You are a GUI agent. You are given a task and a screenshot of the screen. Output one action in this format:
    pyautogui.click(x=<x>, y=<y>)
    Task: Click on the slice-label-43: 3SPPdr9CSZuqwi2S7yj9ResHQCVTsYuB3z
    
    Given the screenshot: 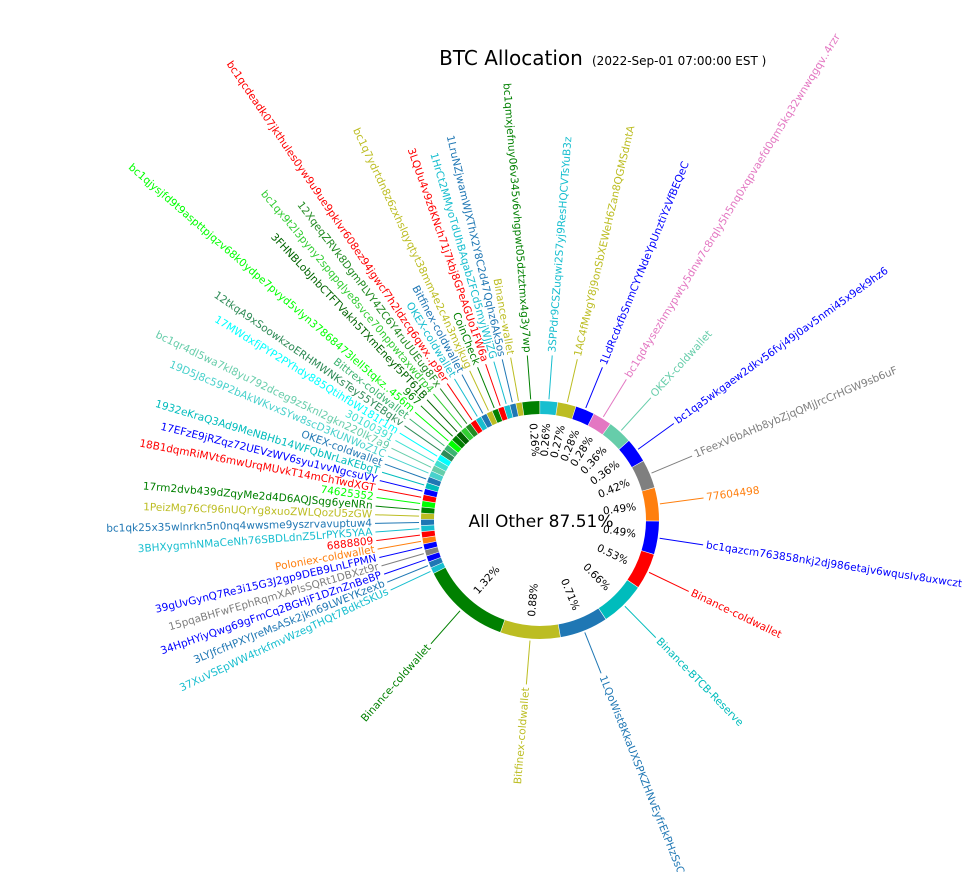 What is the action you would take?
    pyautogui.click(x=560, y=244)
    